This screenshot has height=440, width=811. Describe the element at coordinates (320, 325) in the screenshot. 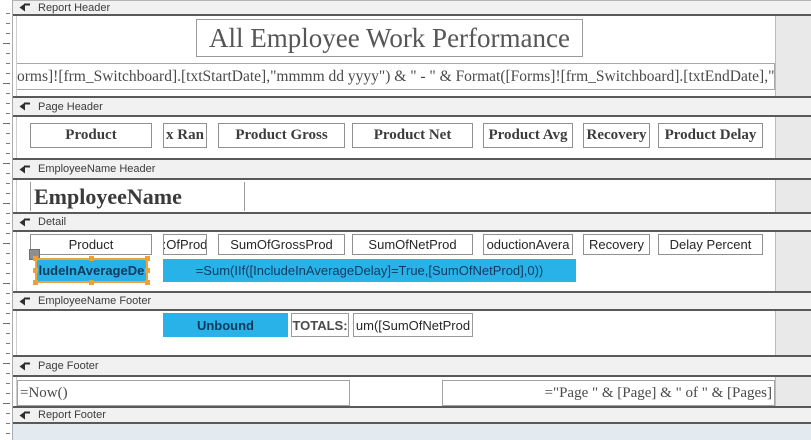

I see `totals-label: TOTALS:` at that location.